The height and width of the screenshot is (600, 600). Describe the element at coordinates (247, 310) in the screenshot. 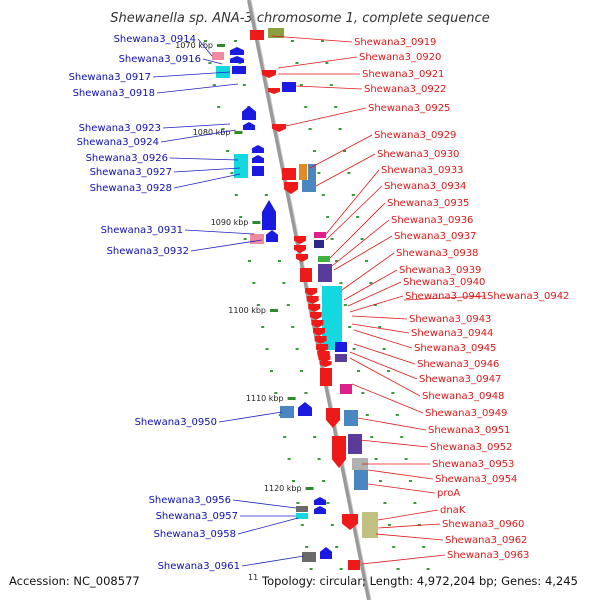

I see `tick-label: 1100 kbp` at that location.